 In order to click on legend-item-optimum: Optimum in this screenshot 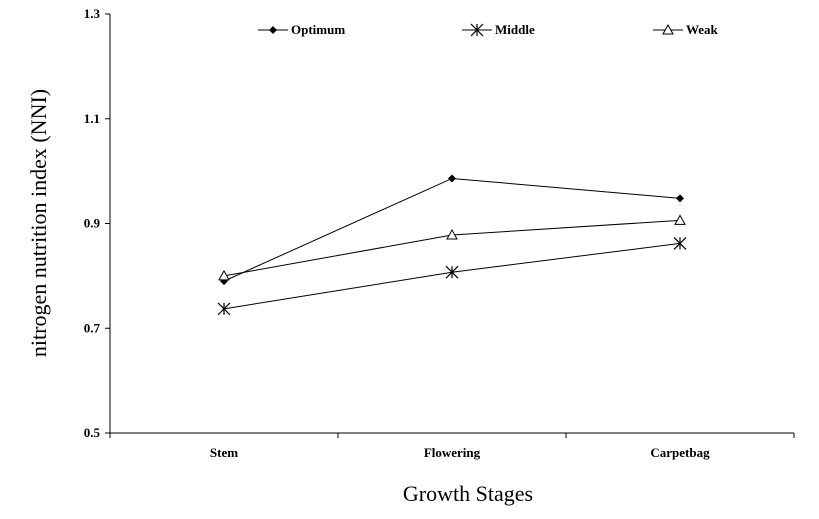, I will do `click(301, 29)`.